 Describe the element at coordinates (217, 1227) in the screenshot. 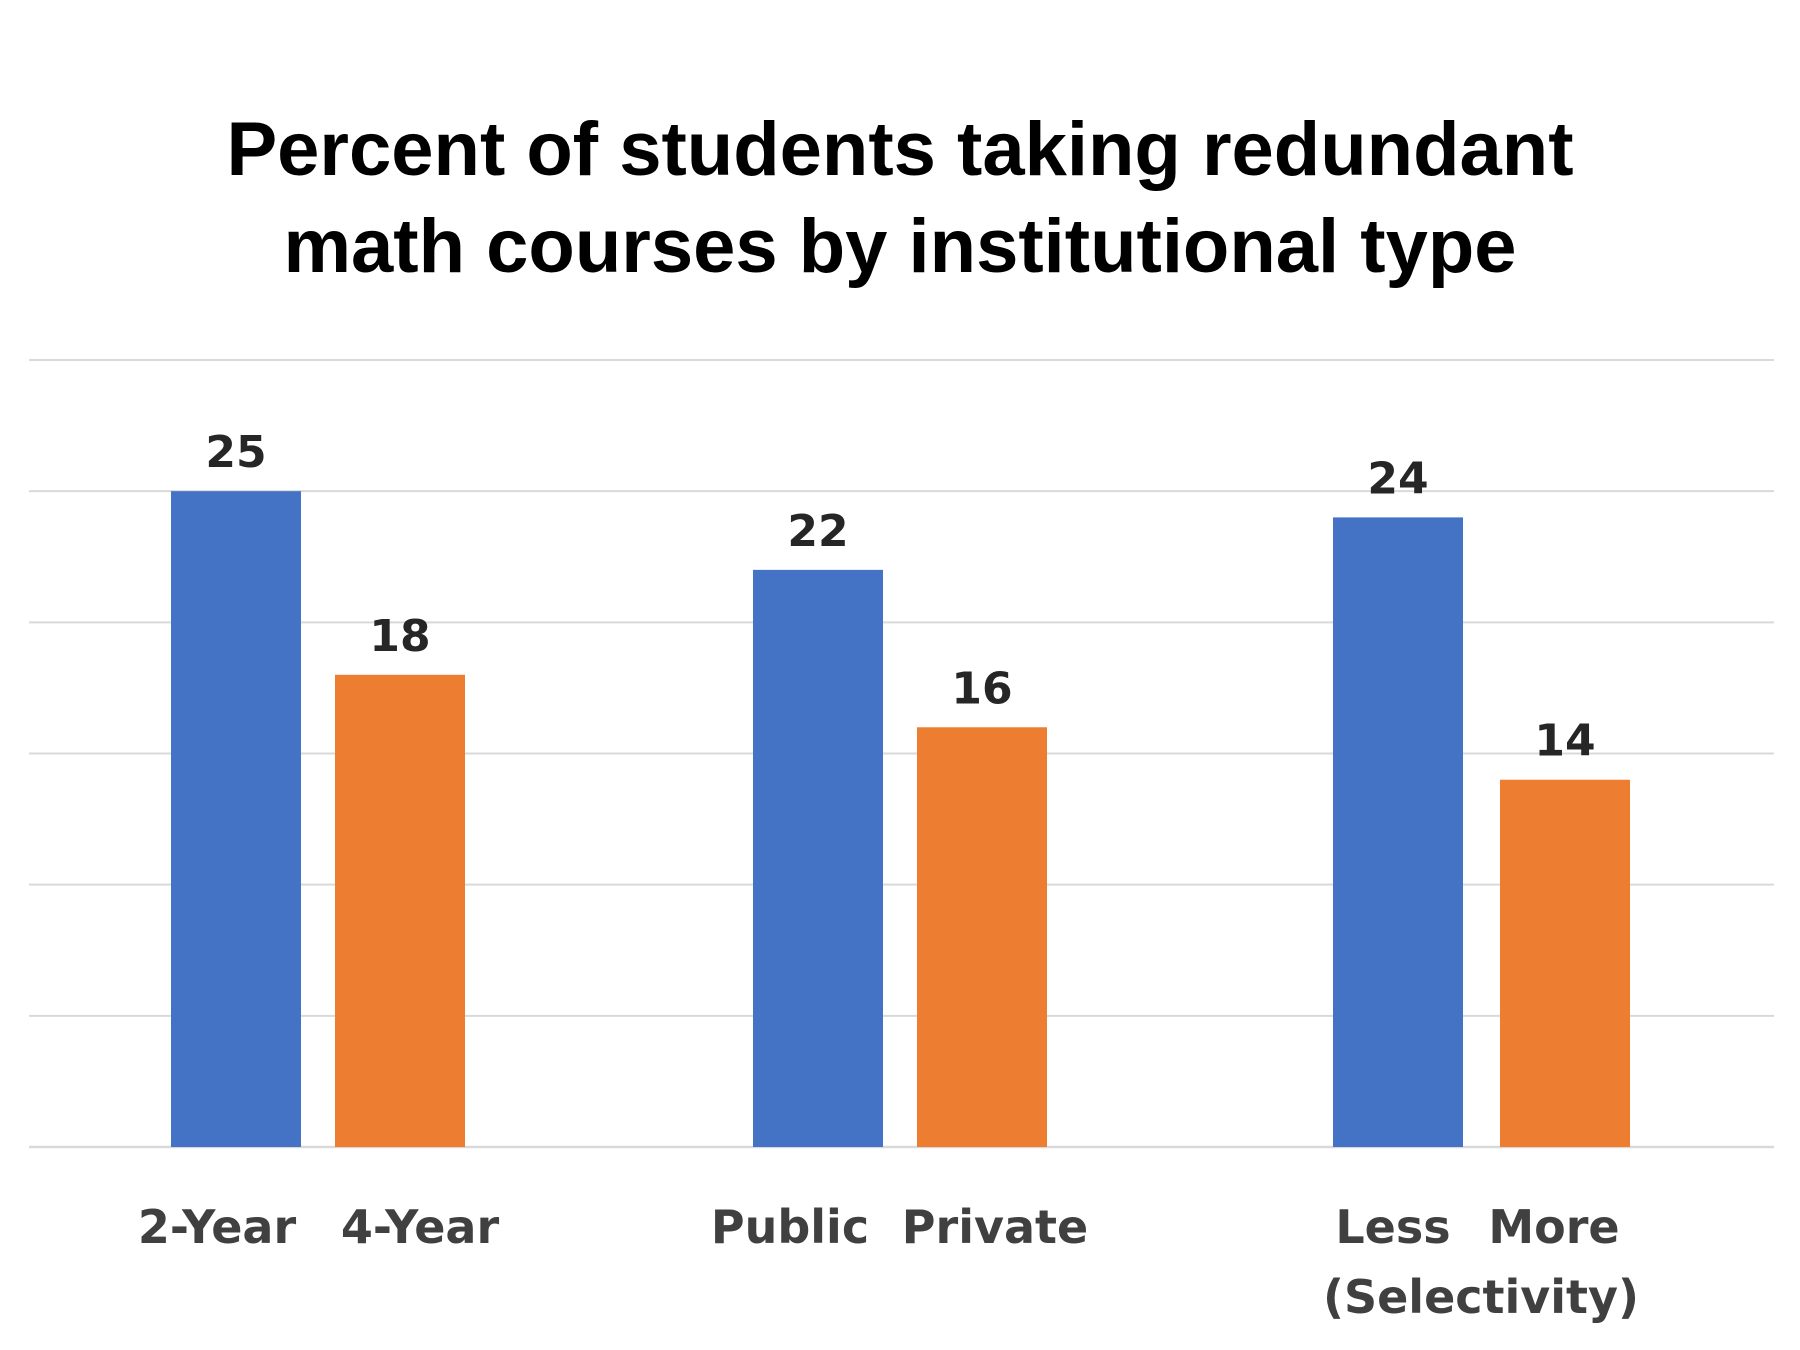

I see `category-label: 2-Year` at that location.